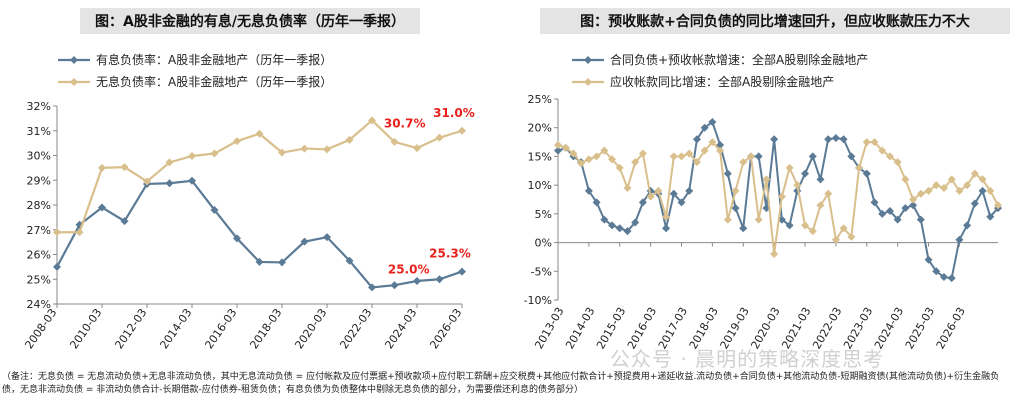  I want to click on y-tick-label-7: 31%, so click(39, 131).